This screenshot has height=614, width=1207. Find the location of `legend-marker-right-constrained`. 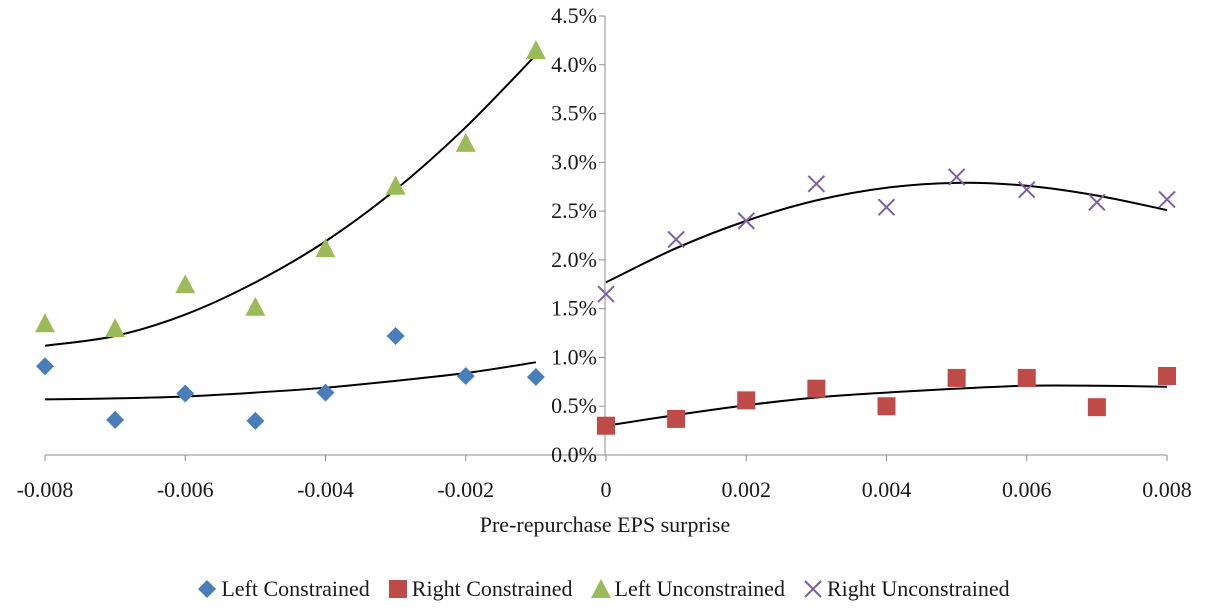

legend-marker-right-constrained is located at coordinates (397, 589).